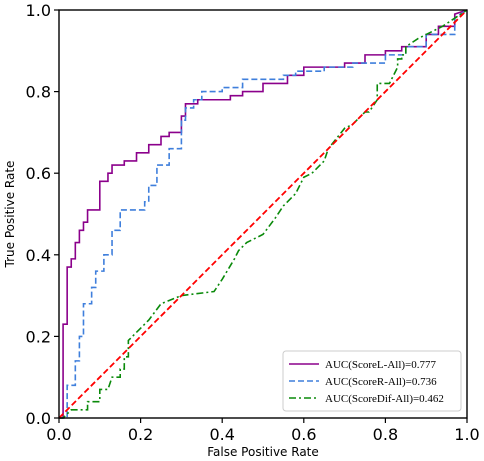 The height and width of the screenshot is (461, 484). Describe the element at coordinates (263, 431) in the screenshot. I see `x-axis: 0.0 0.2 0.4 0.6 0.8 1.0` at that location.